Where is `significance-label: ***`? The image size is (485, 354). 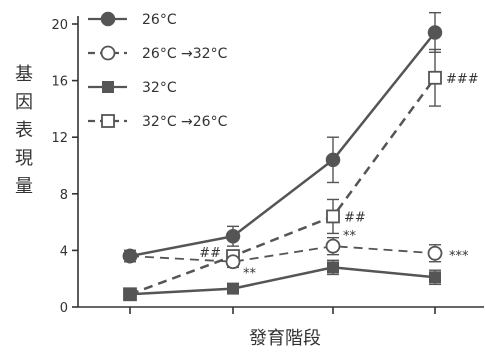
significance-label: *** is located at coordinates (459, 256).